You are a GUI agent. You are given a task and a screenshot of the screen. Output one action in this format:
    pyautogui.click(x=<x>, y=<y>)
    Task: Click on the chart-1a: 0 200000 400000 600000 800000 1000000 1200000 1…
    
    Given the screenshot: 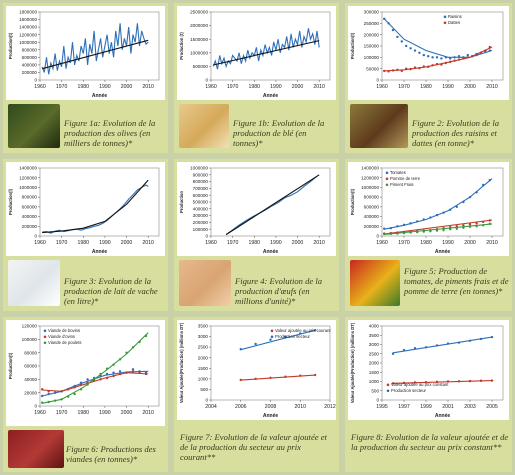 What is the action you would take?
    pyautogui.click(x=85, y=53)
    